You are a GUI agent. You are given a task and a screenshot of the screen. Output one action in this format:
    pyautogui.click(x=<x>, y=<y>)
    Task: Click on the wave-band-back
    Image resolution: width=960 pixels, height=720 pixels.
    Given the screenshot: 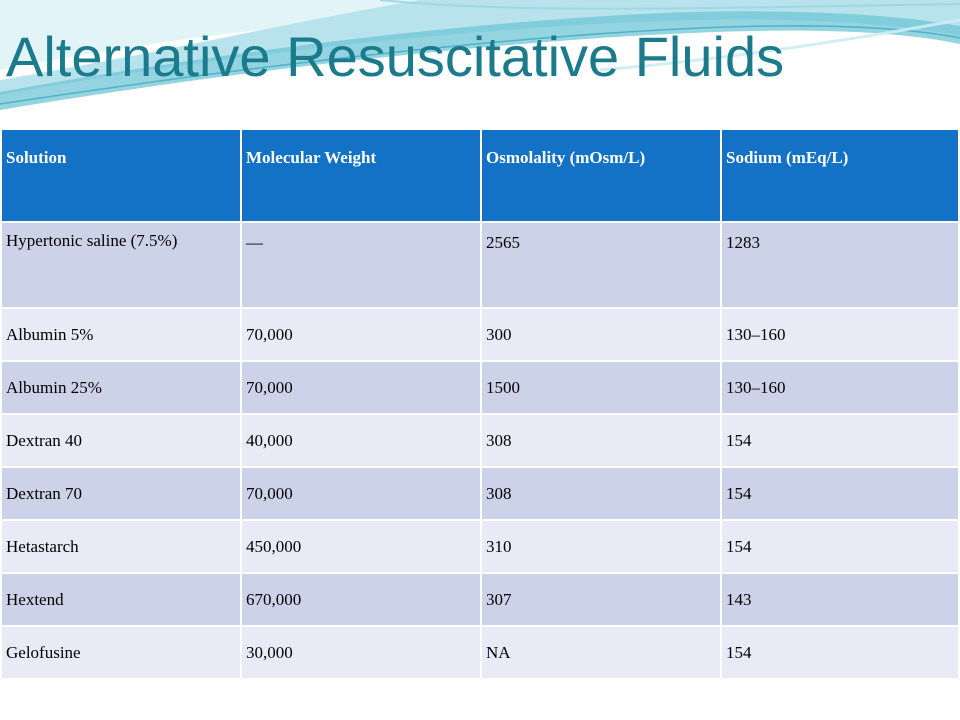 What is the action you would take?
    pyautogui.click(x=480, y=35)
    